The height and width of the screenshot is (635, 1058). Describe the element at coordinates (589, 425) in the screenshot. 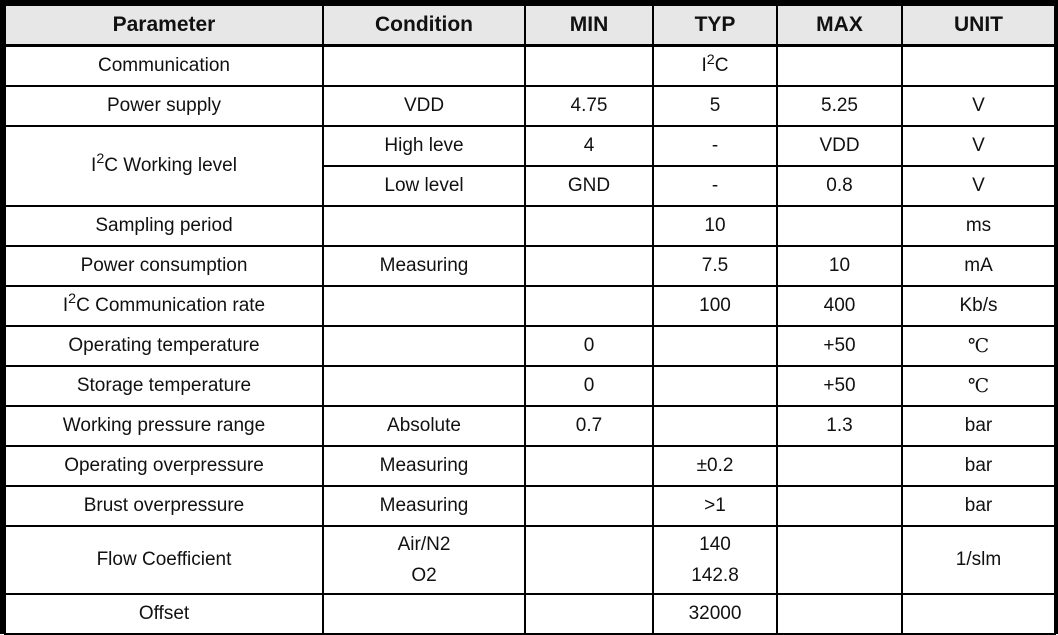

I see `min-cell: 0.7` at that location.